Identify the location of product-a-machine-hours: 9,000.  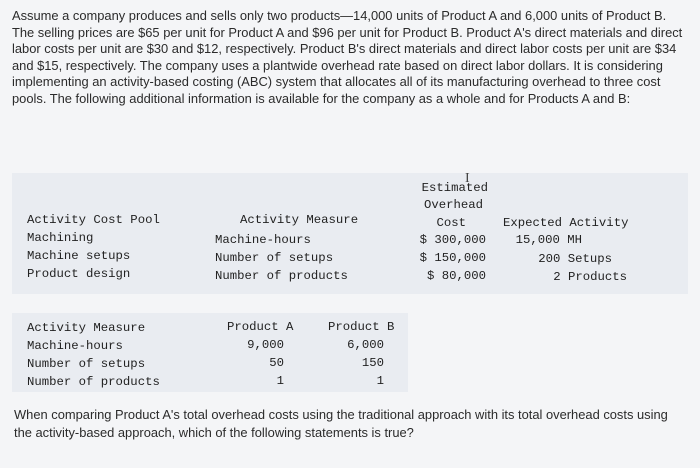
(265, 345).